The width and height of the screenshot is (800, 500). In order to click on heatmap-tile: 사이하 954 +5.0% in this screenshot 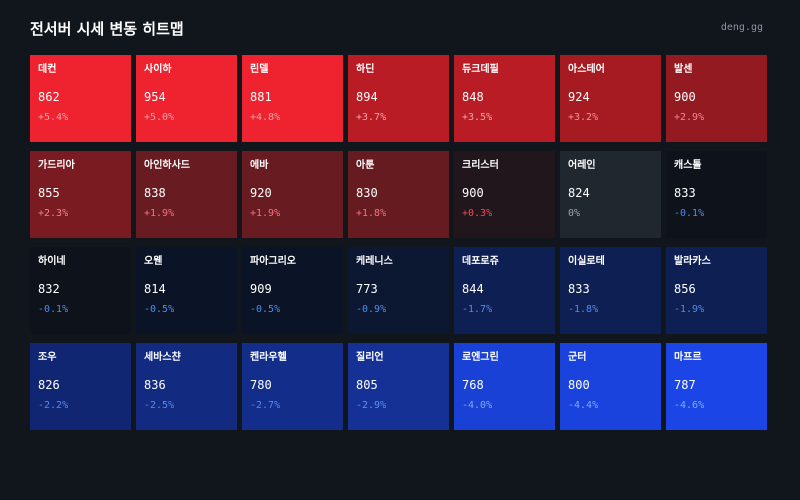, I will do `click(186, 98)`.